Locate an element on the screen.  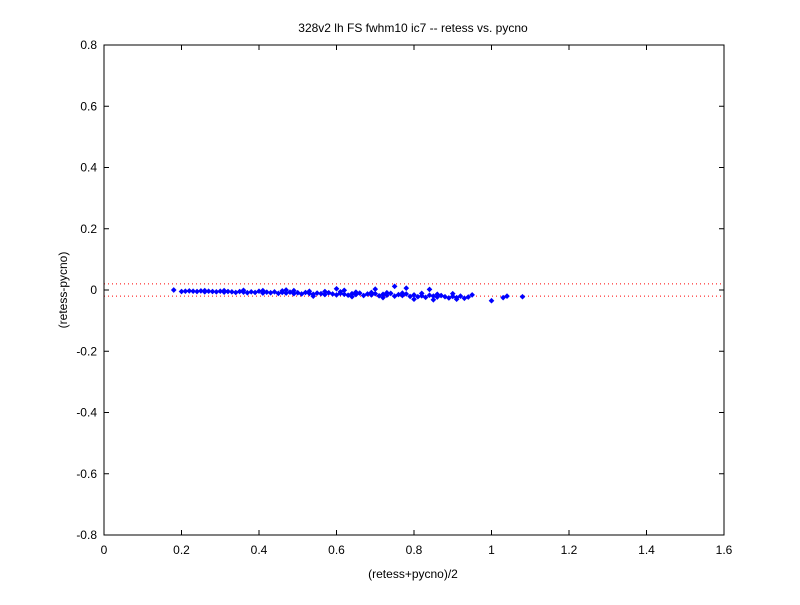
y-tick-label: -0.8 is located at coordinates (86, 535).